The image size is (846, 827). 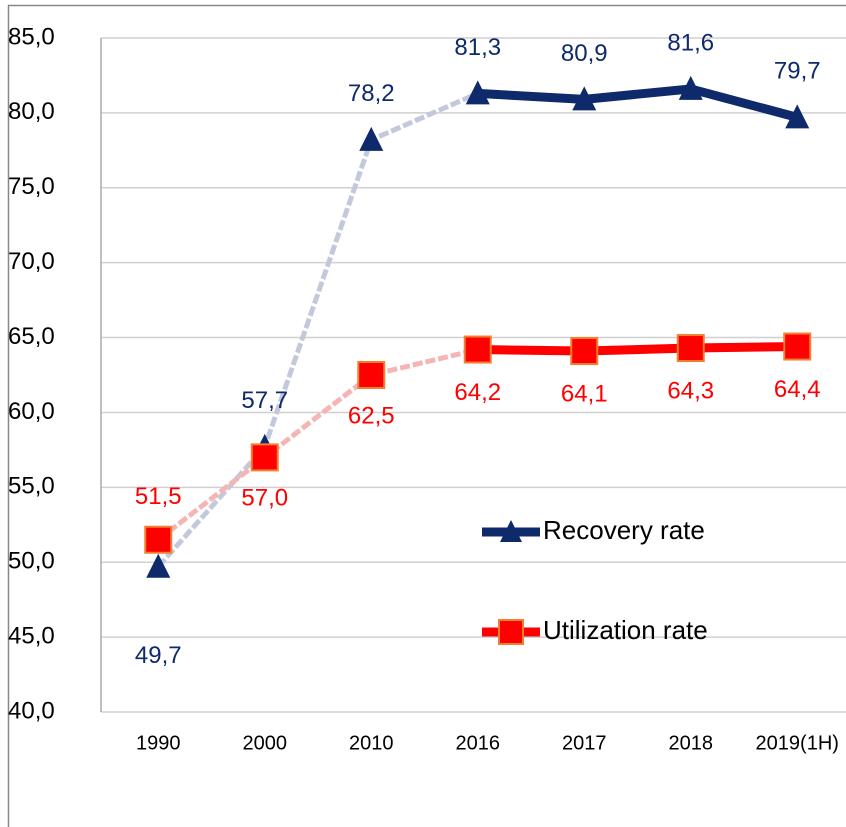 What do you see at coordinates (31, 411) in the screenshot?
I see `y-tick-label: 60,0` at bounding box center [31, 411].